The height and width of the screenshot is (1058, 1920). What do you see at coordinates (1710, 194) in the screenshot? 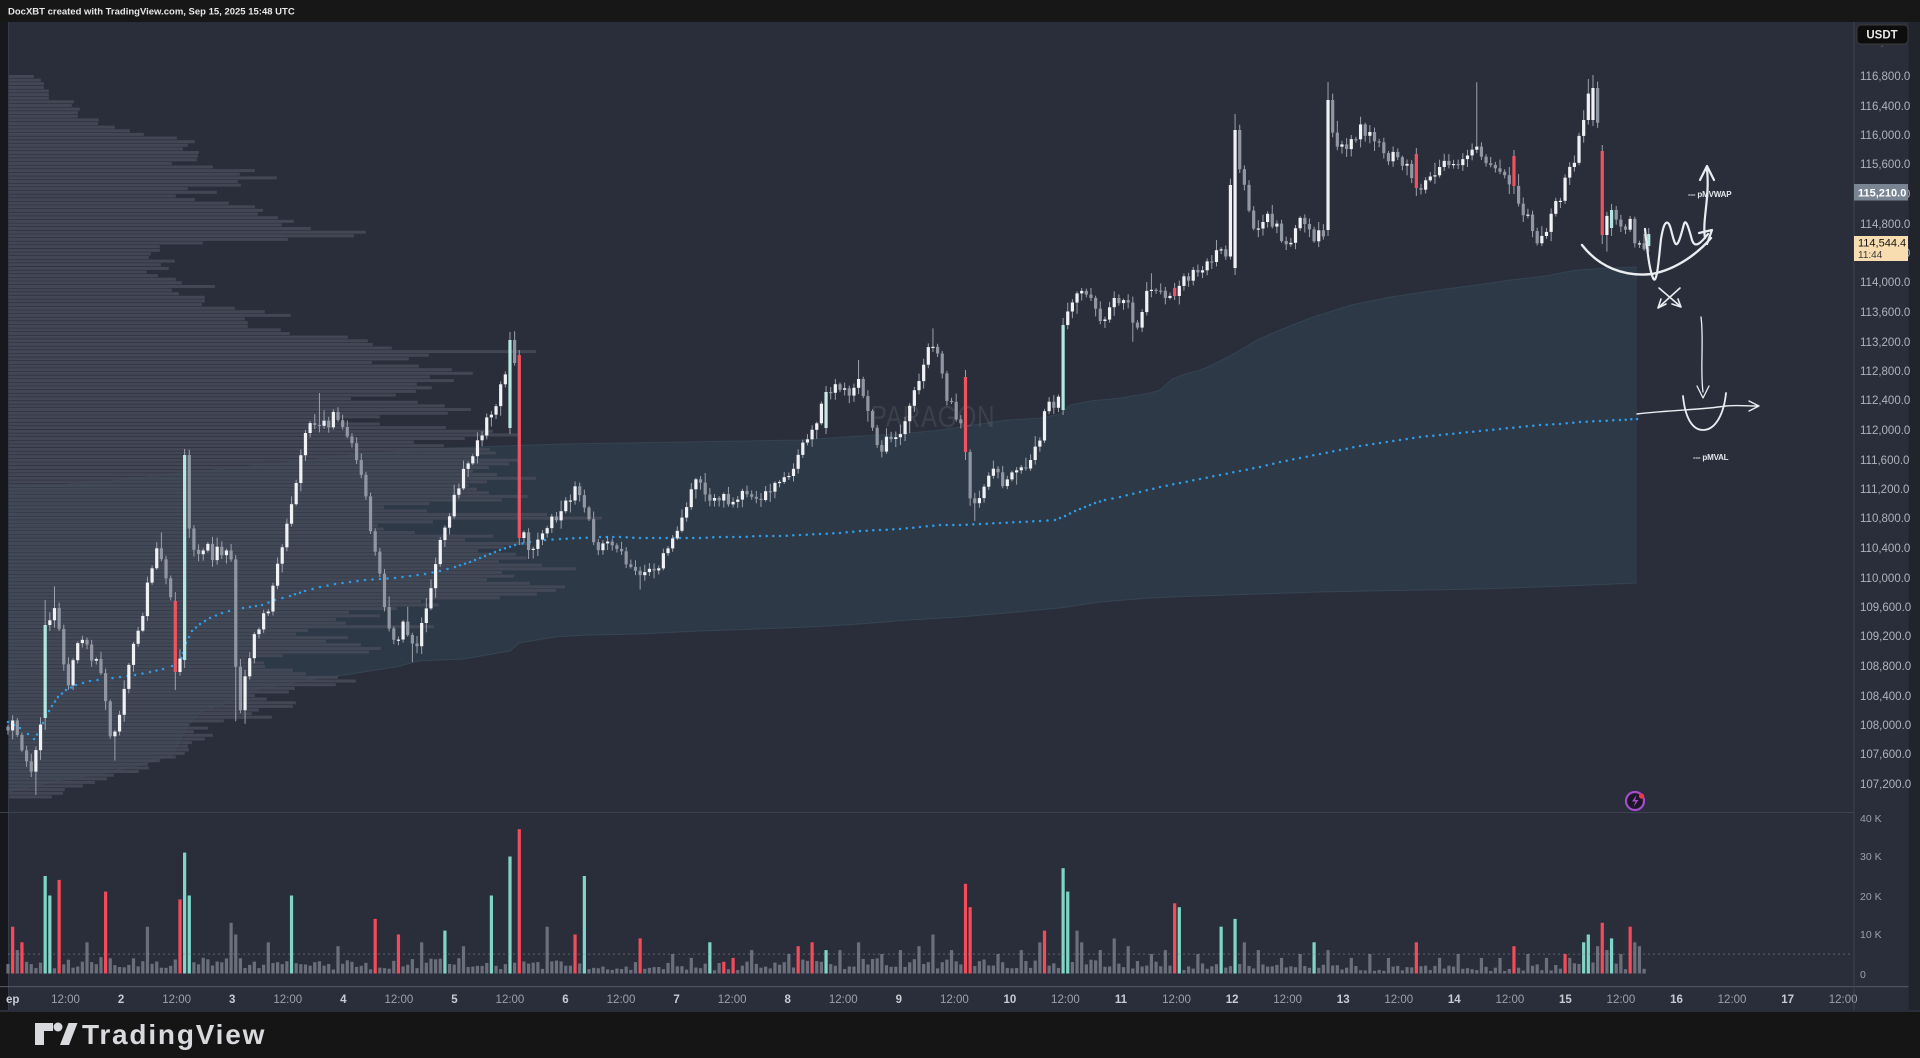
I see `svg-text: --- pMVWAP` at bounding box center [1710, 194].